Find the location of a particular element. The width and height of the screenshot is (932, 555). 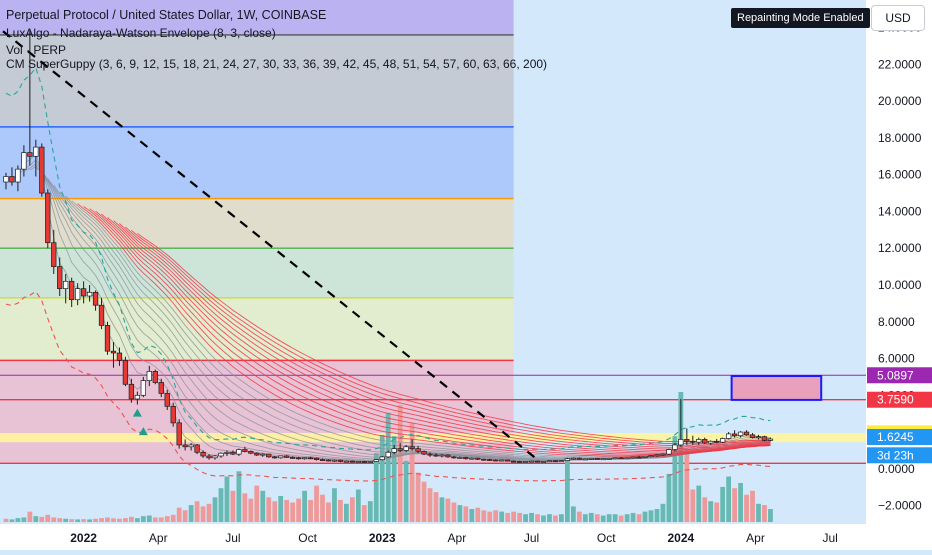

indicator-volume-label: Vol · PERP is located at coordinates (36, 50).